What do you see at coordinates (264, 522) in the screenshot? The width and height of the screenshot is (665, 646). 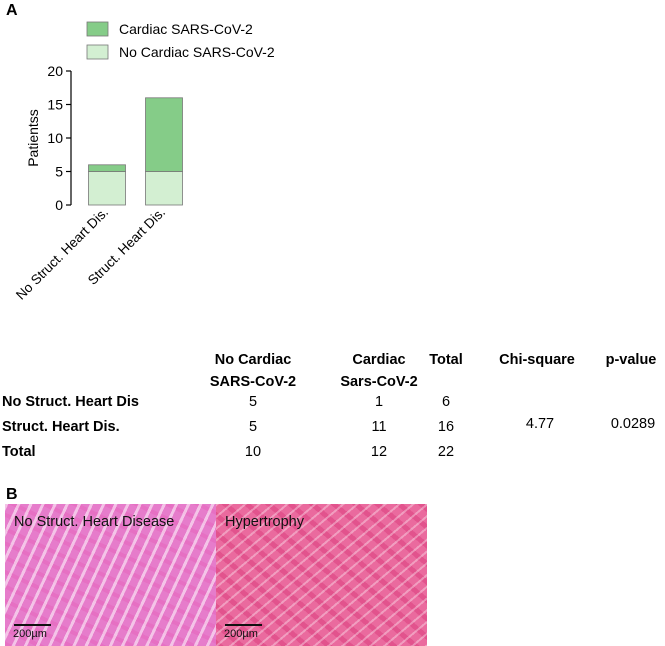 I see `micrograph-label: Hypertrophy` at bounding box center [264, 522].